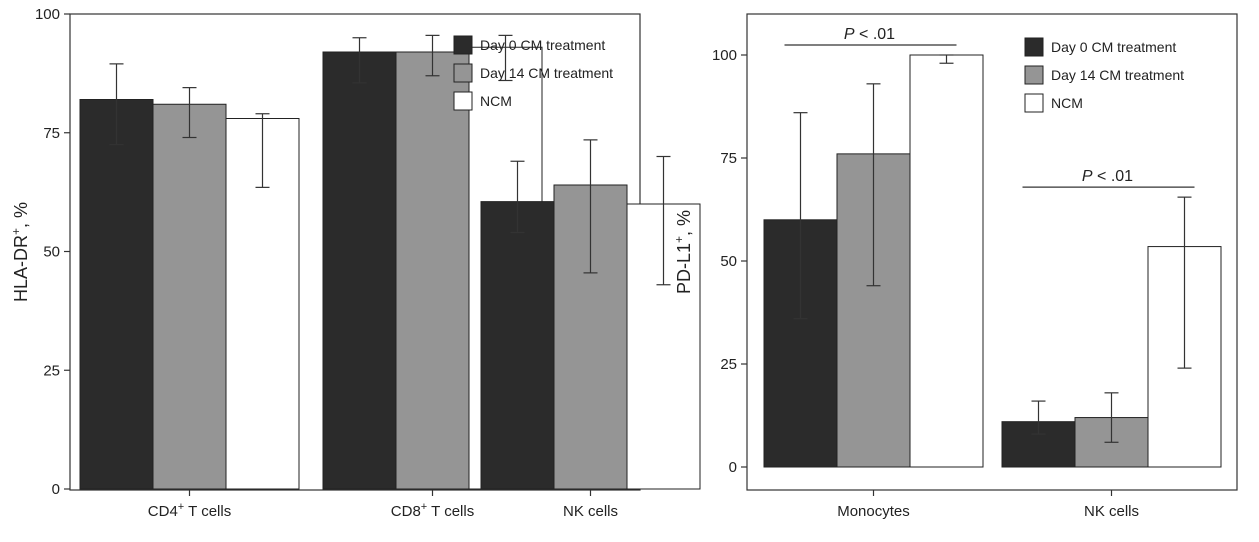 The width and height of the screenshot is (1259, 542). I want to click on y-axis-title: PD-L1+, %, so click(683, 252).